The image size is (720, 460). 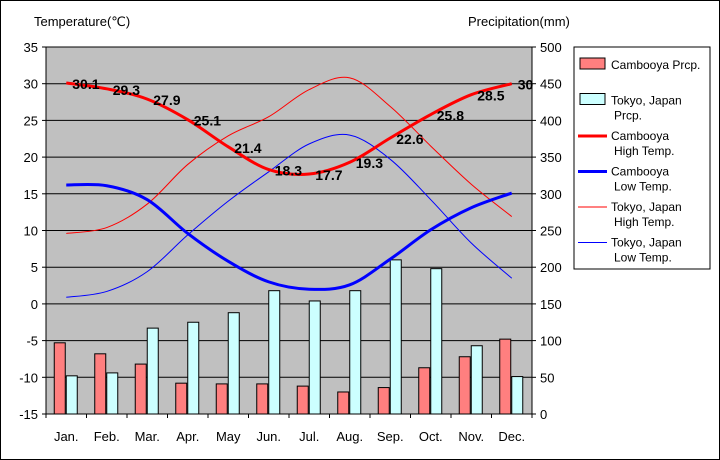 I want to click on x-tick-label: Jul., so click(x=309, y=436).